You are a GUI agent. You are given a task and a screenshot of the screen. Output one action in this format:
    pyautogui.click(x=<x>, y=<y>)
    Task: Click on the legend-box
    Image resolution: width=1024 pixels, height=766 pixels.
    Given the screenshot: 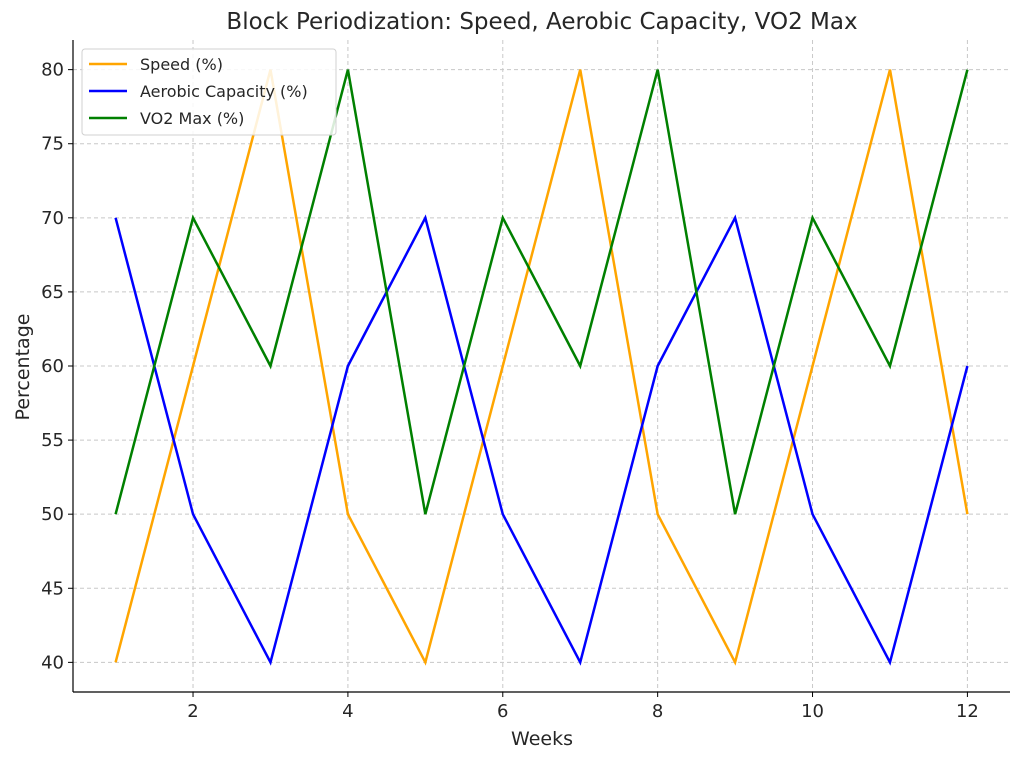 What is the action you would take?
    pyautogui.click(x=209, y=92)
    